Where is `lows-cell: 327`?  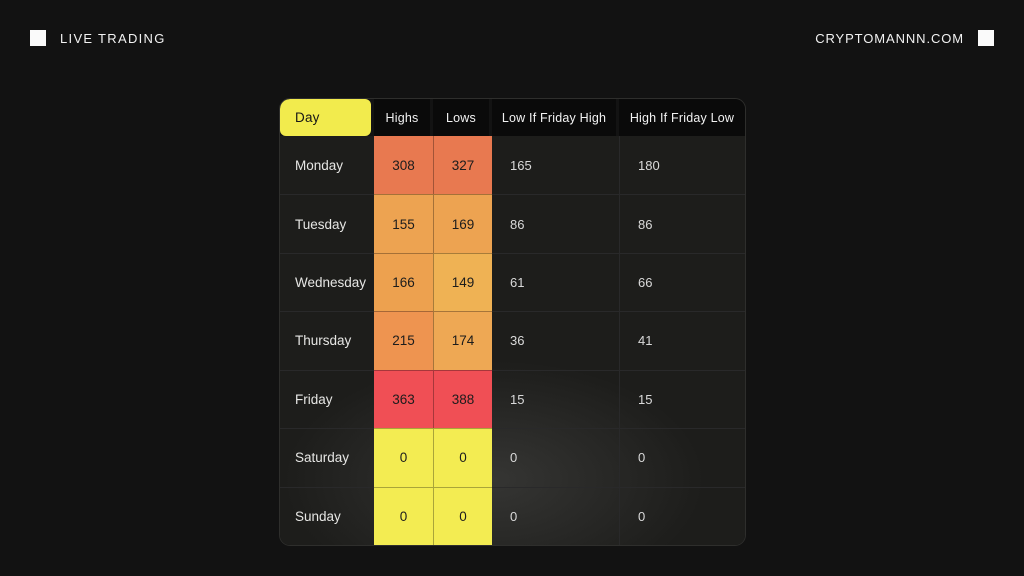 lows-cell: 327 is located at coordinates (462, 165).